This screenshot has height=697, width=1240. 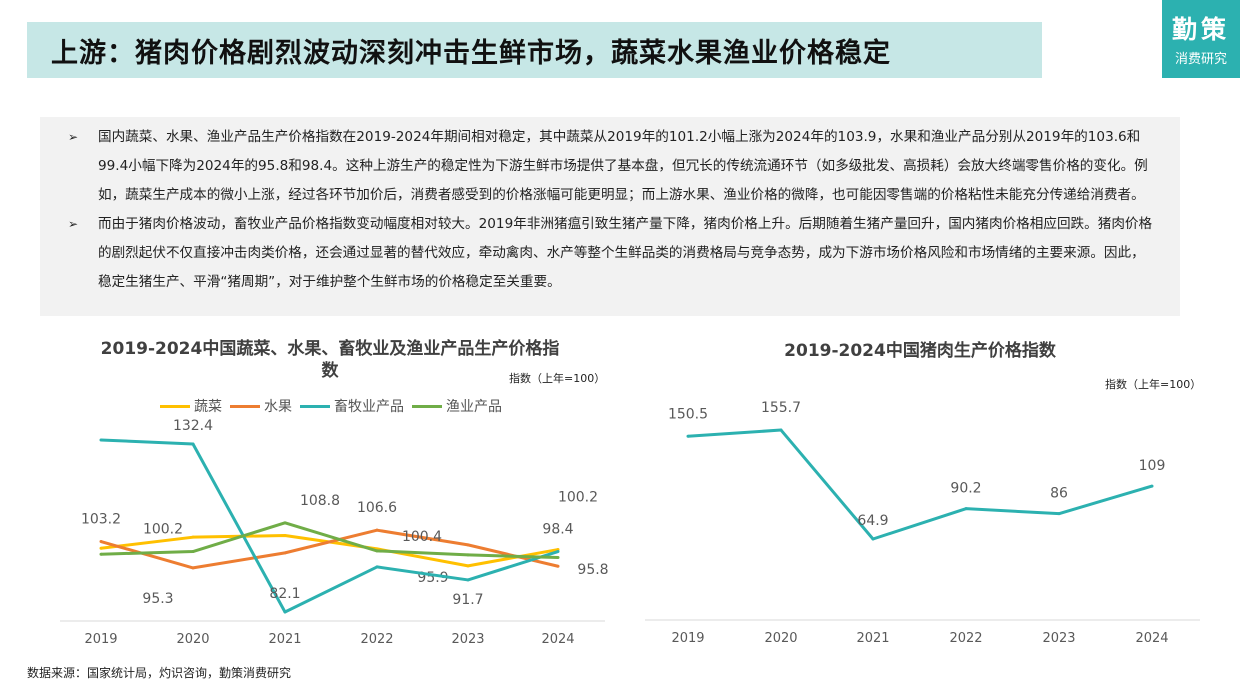 I want to click on data-label: 150.5, so click(x=688, y=414).